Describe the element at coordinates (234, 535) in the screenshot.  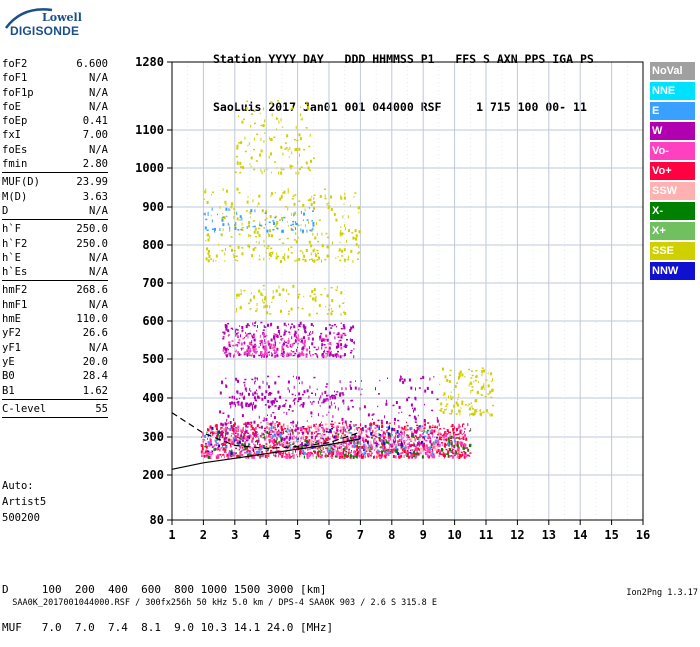
I see `x-tick-label: 3` at that location.